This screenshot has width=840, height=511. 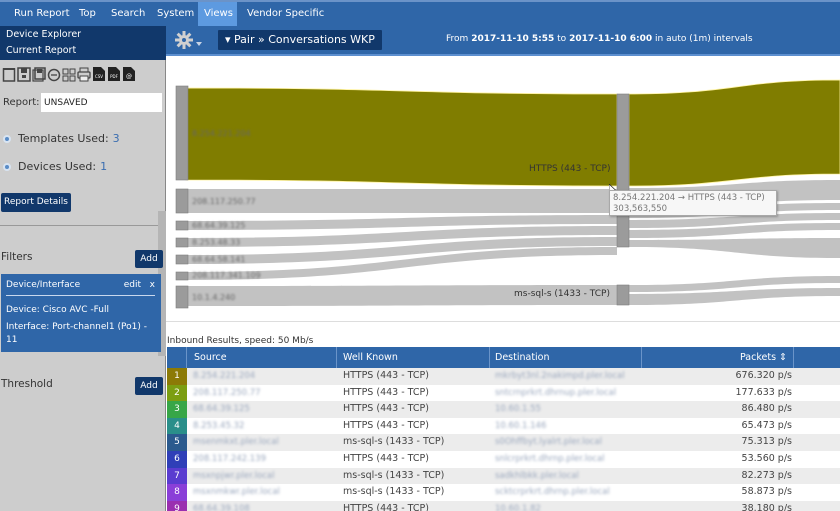 I want to click on save-icon, so click(x=24, y=74).